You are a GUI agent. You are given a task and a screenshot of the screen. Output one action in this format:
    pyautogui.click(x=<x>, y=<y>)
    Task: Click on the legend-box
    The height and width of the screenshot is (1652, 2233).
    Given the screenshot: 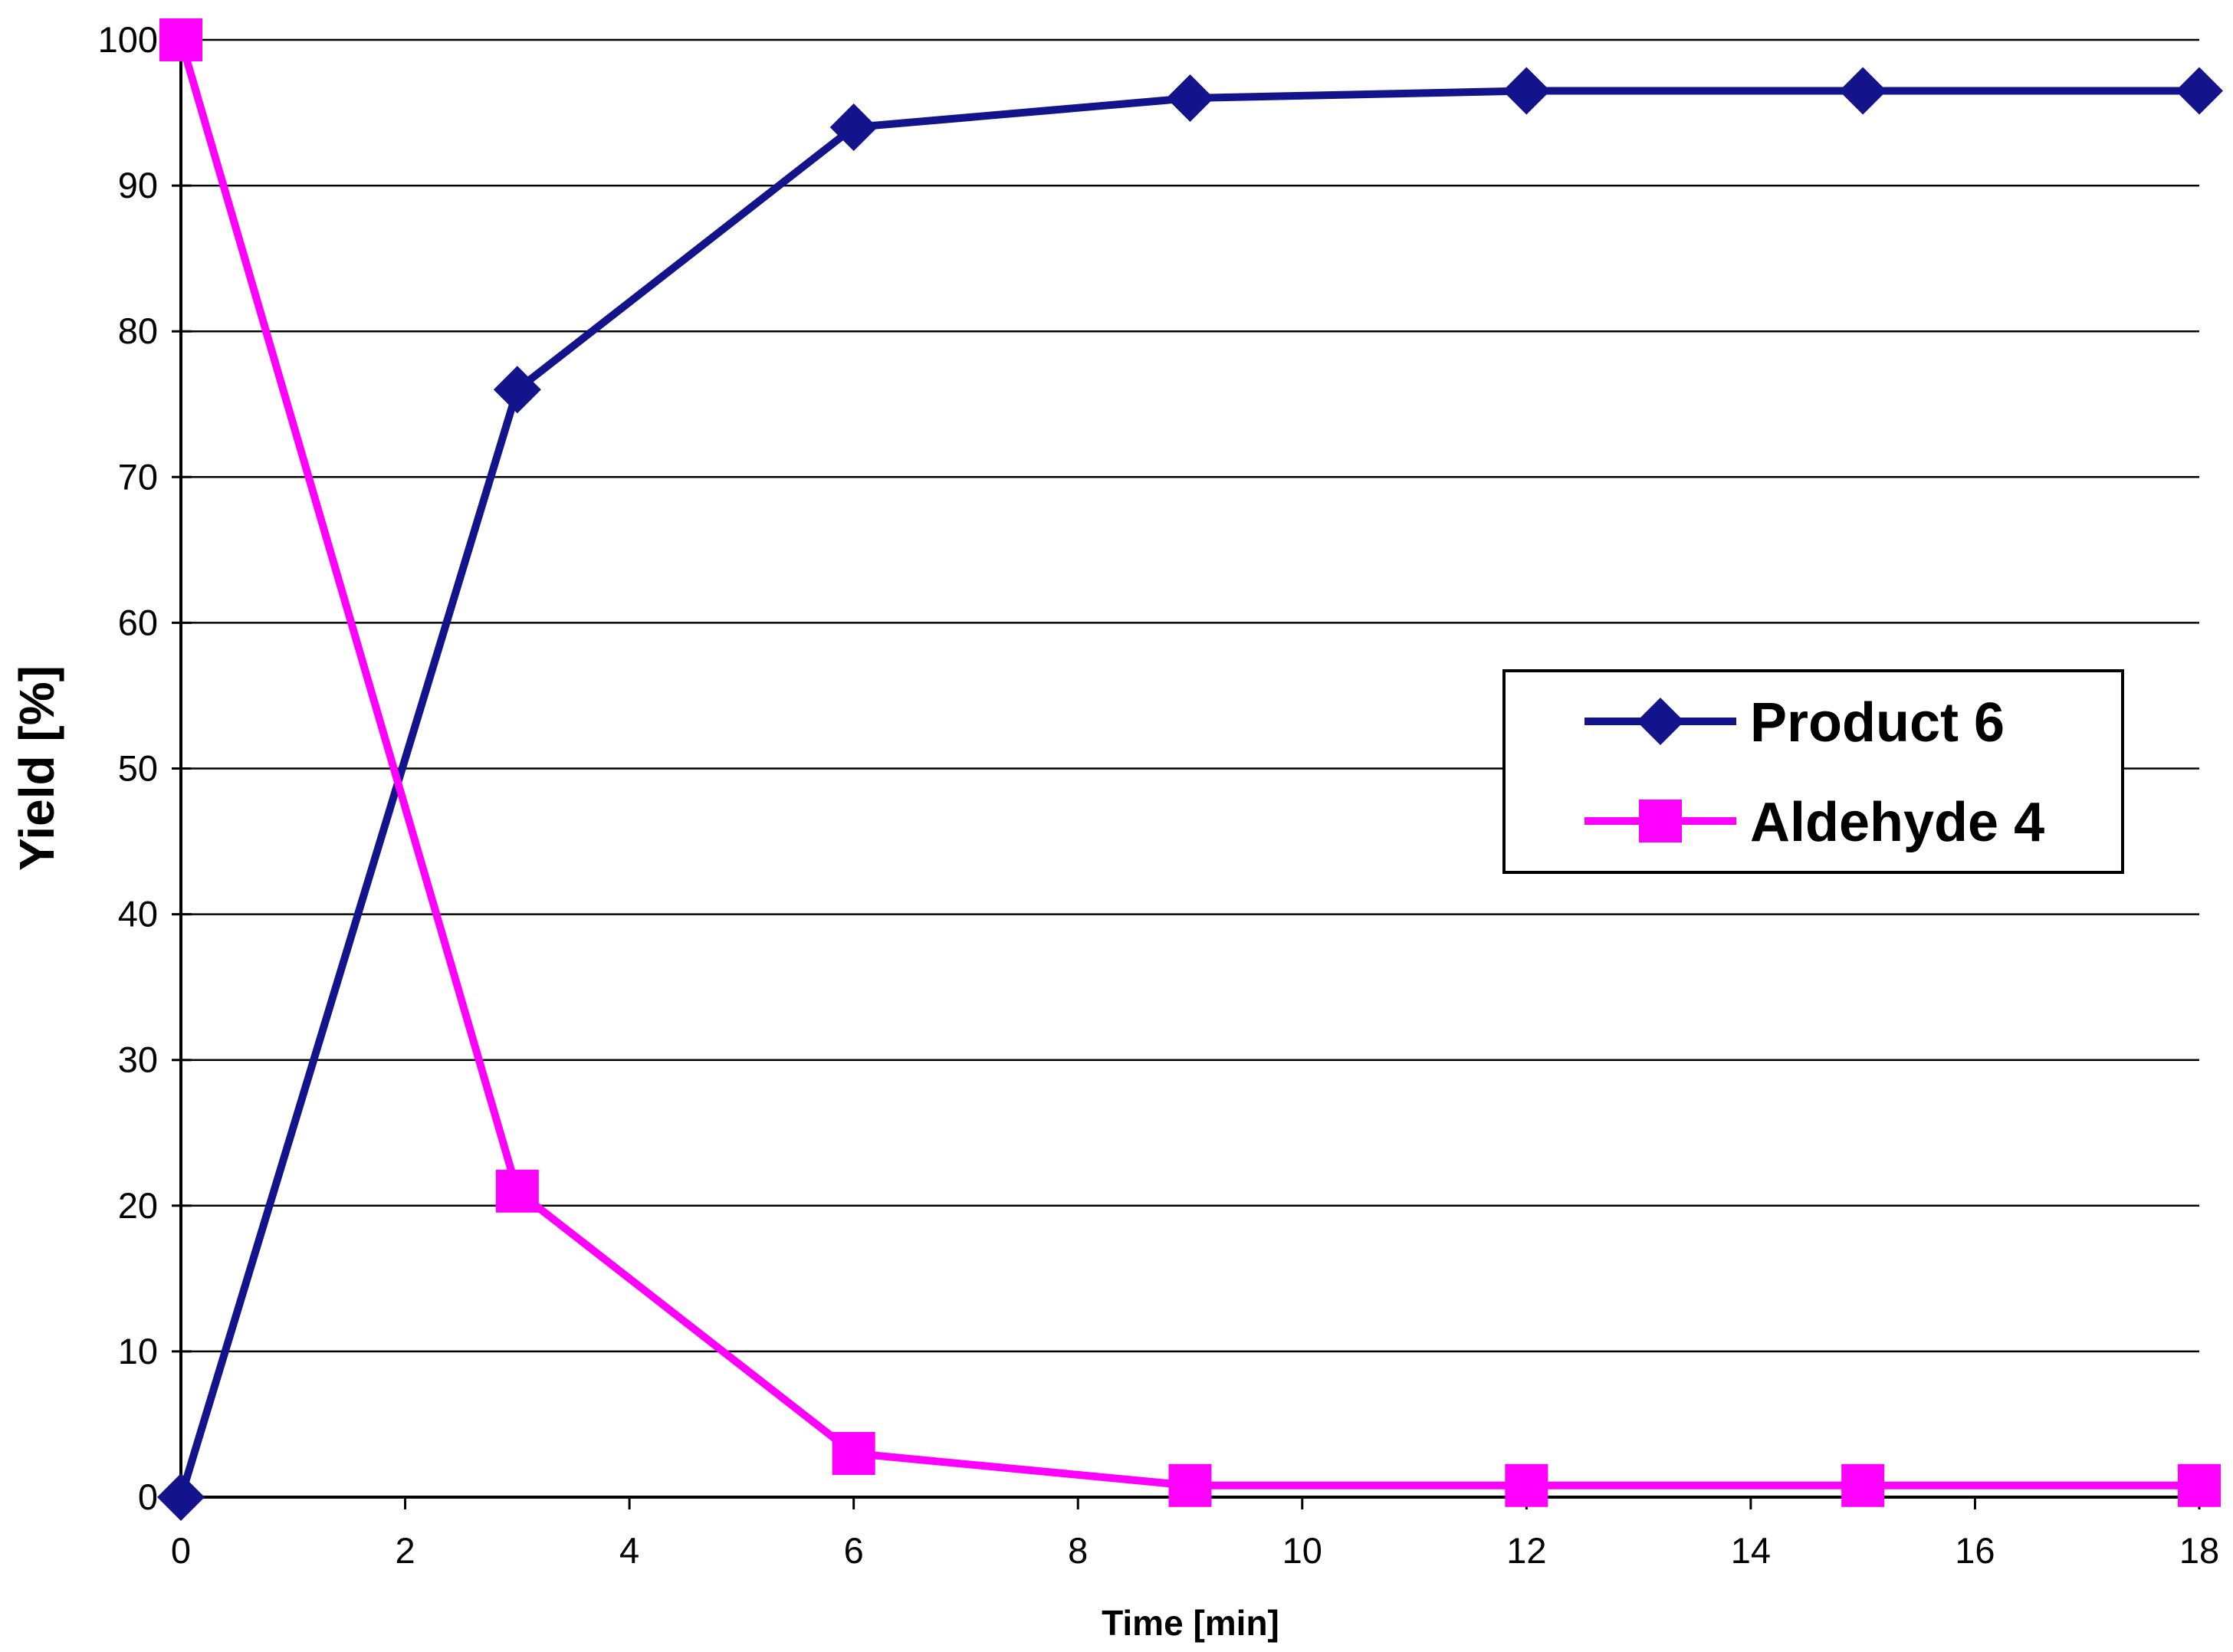 What is the action you would take?
    pyautogui.click(x=1813, y=771)
    